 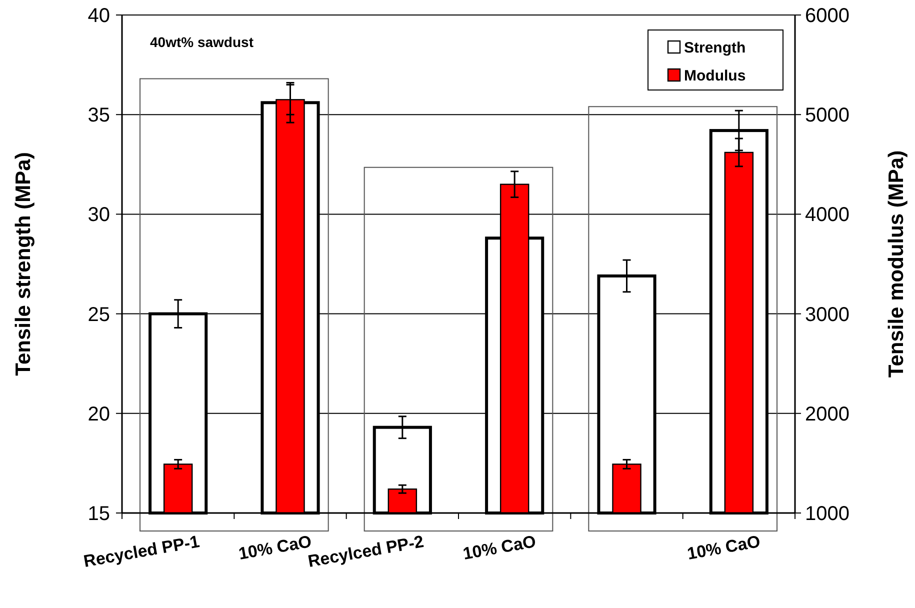 What do you see at coordinates (827, 315) in the screenshot?
I see `y2-tick-label: 3000` at bounding box center [827, 315].